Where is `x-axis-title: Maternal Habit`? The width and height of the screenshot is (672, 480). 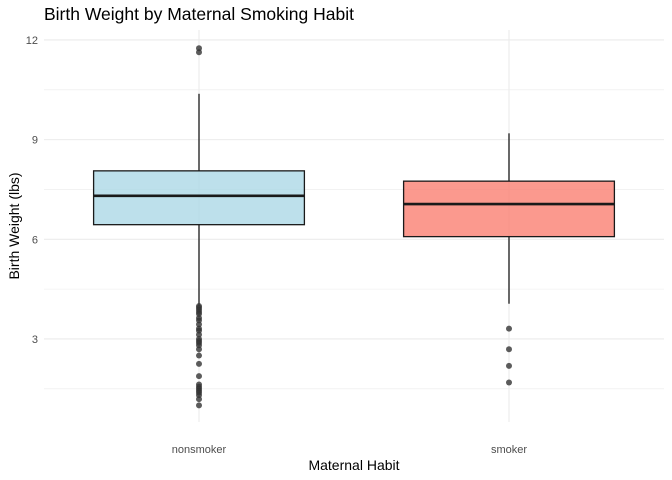 x-axis-title: Maternal Habit is located at coordinates (353, 465).